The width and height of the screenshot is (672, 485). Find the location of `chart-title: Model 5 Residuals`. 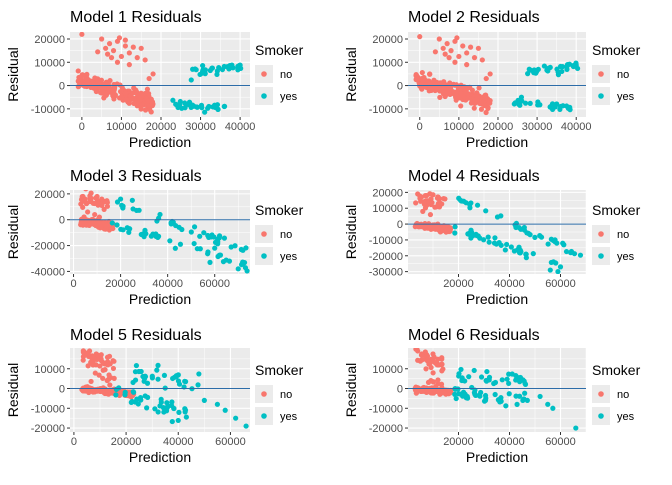

chart-title: Model 5 Residuals is located at coordinates (136, 335).